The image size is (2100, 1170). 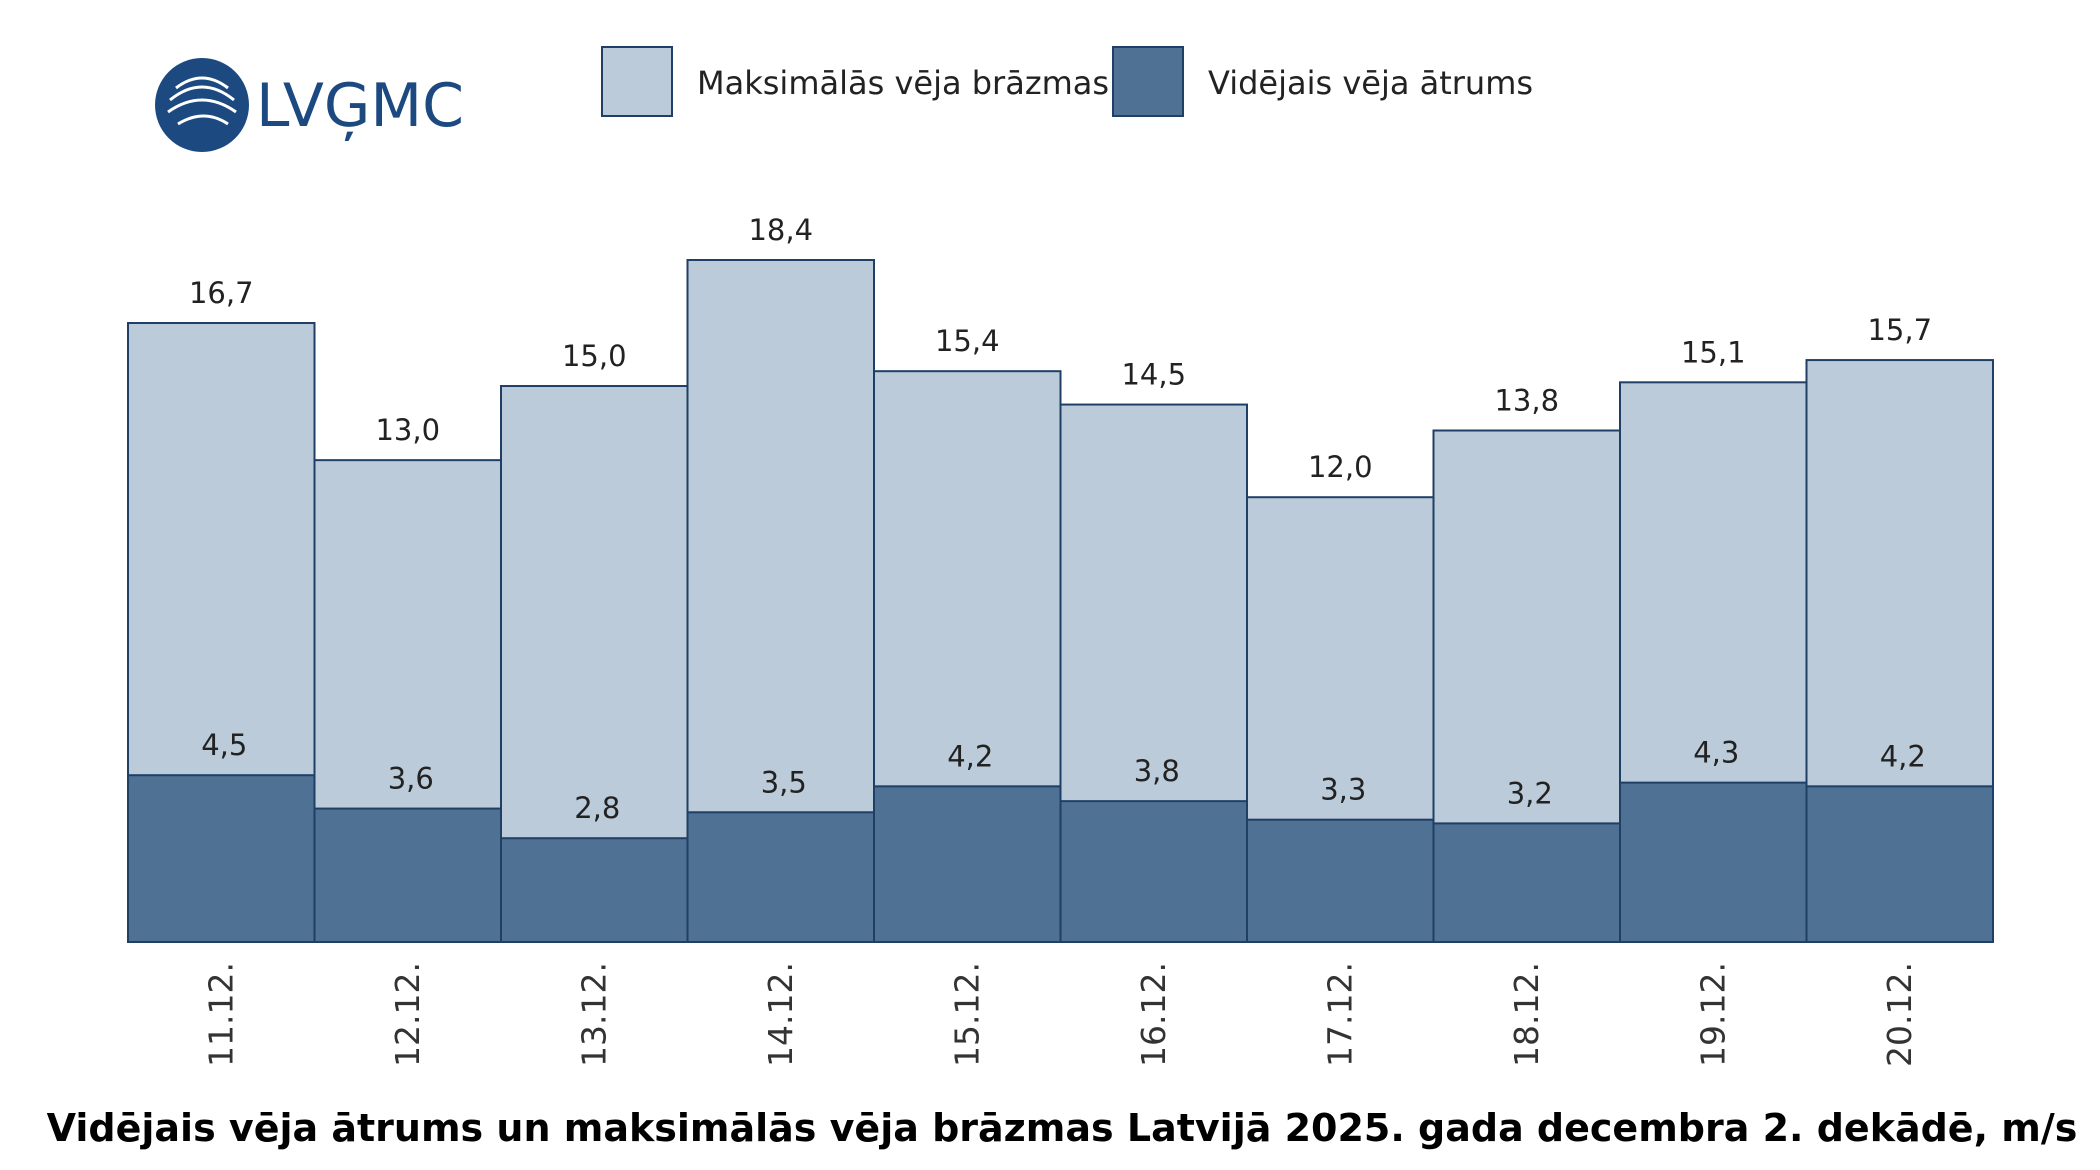 I want to click on x-tick-label: 11.12., so click(x=220, y=1014).